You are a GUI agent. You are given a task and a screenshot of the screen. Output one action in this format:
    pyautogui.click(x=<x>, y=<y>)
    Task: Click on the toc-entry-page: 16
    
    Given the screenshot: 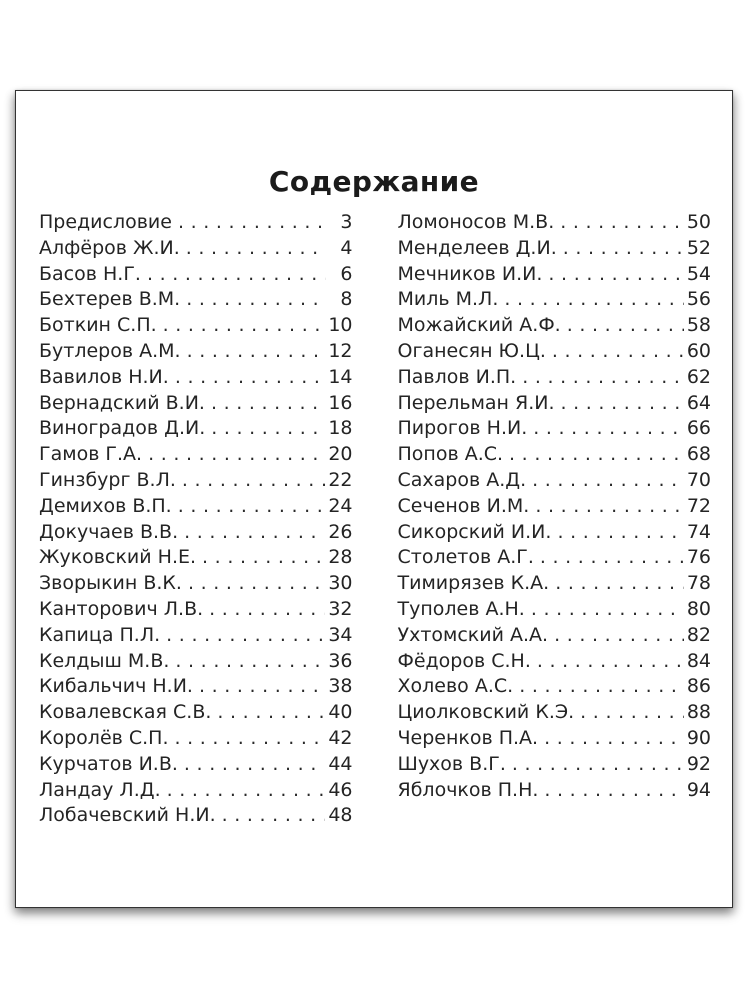 What is the action you would take?
    pyautogui.click(x=340, y=402)
    